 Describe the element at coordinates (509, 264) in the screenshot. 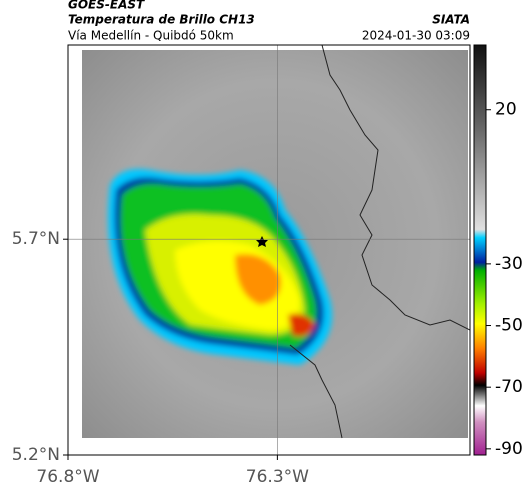

I see `colorbar-tick-label: -30` at that location.